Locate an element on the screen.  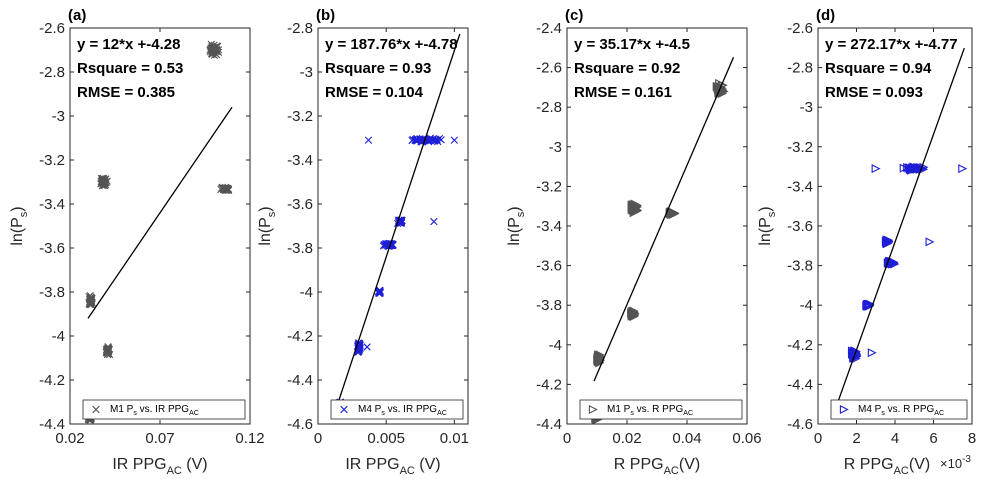
legend-label: M1 Ps vs. R PPGAC is located at coordinates (650, 410).